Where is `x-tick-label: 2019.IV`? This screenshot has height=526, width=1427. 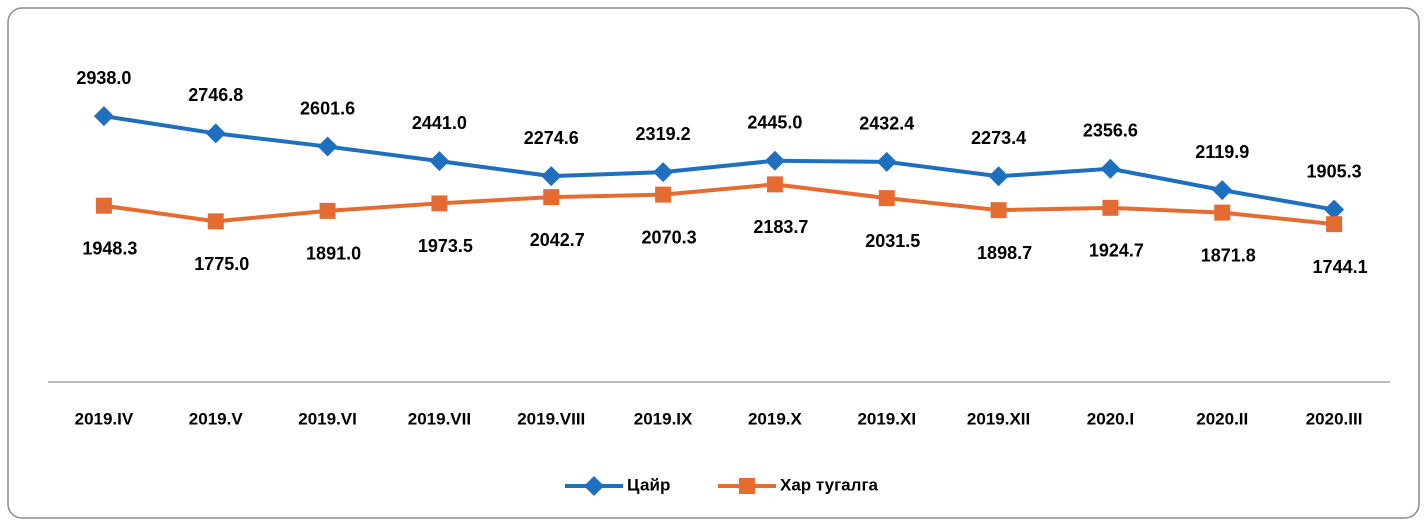 x-tick-label: 2019.IV is located at coordinates (104, 418).